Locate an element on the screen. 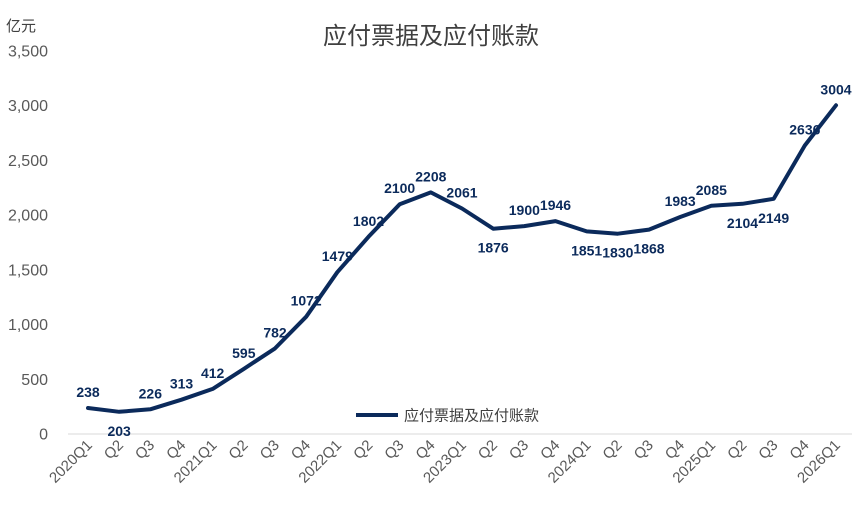 The height and width of the screenshot is (517, 862). data-label: 1072 is located at coordinates (306, 301).